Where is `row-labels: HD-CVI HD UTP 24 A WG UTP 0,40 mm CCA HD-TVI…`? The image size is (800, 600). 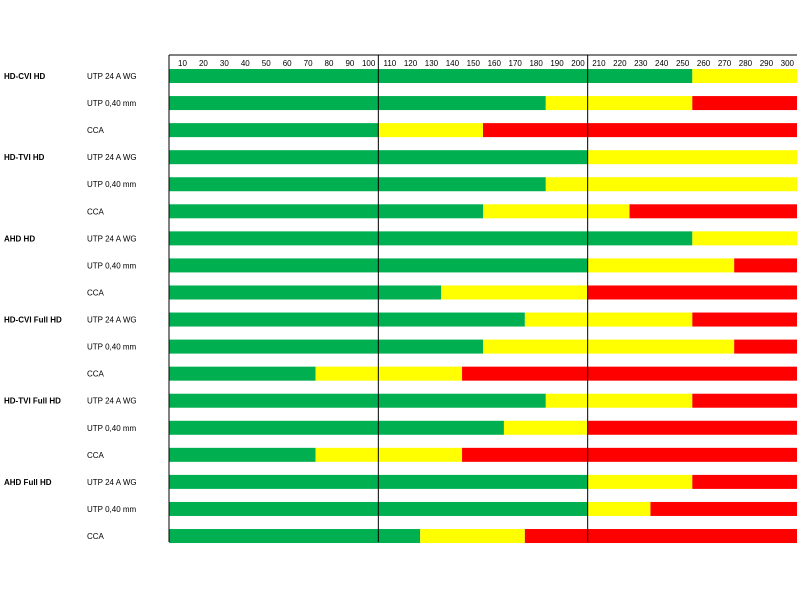
row-labels: HD-CVI HD UTP 24 A WG UTP 0,40 mm CCA HD-TVI… is located at coordinates (70, 306).